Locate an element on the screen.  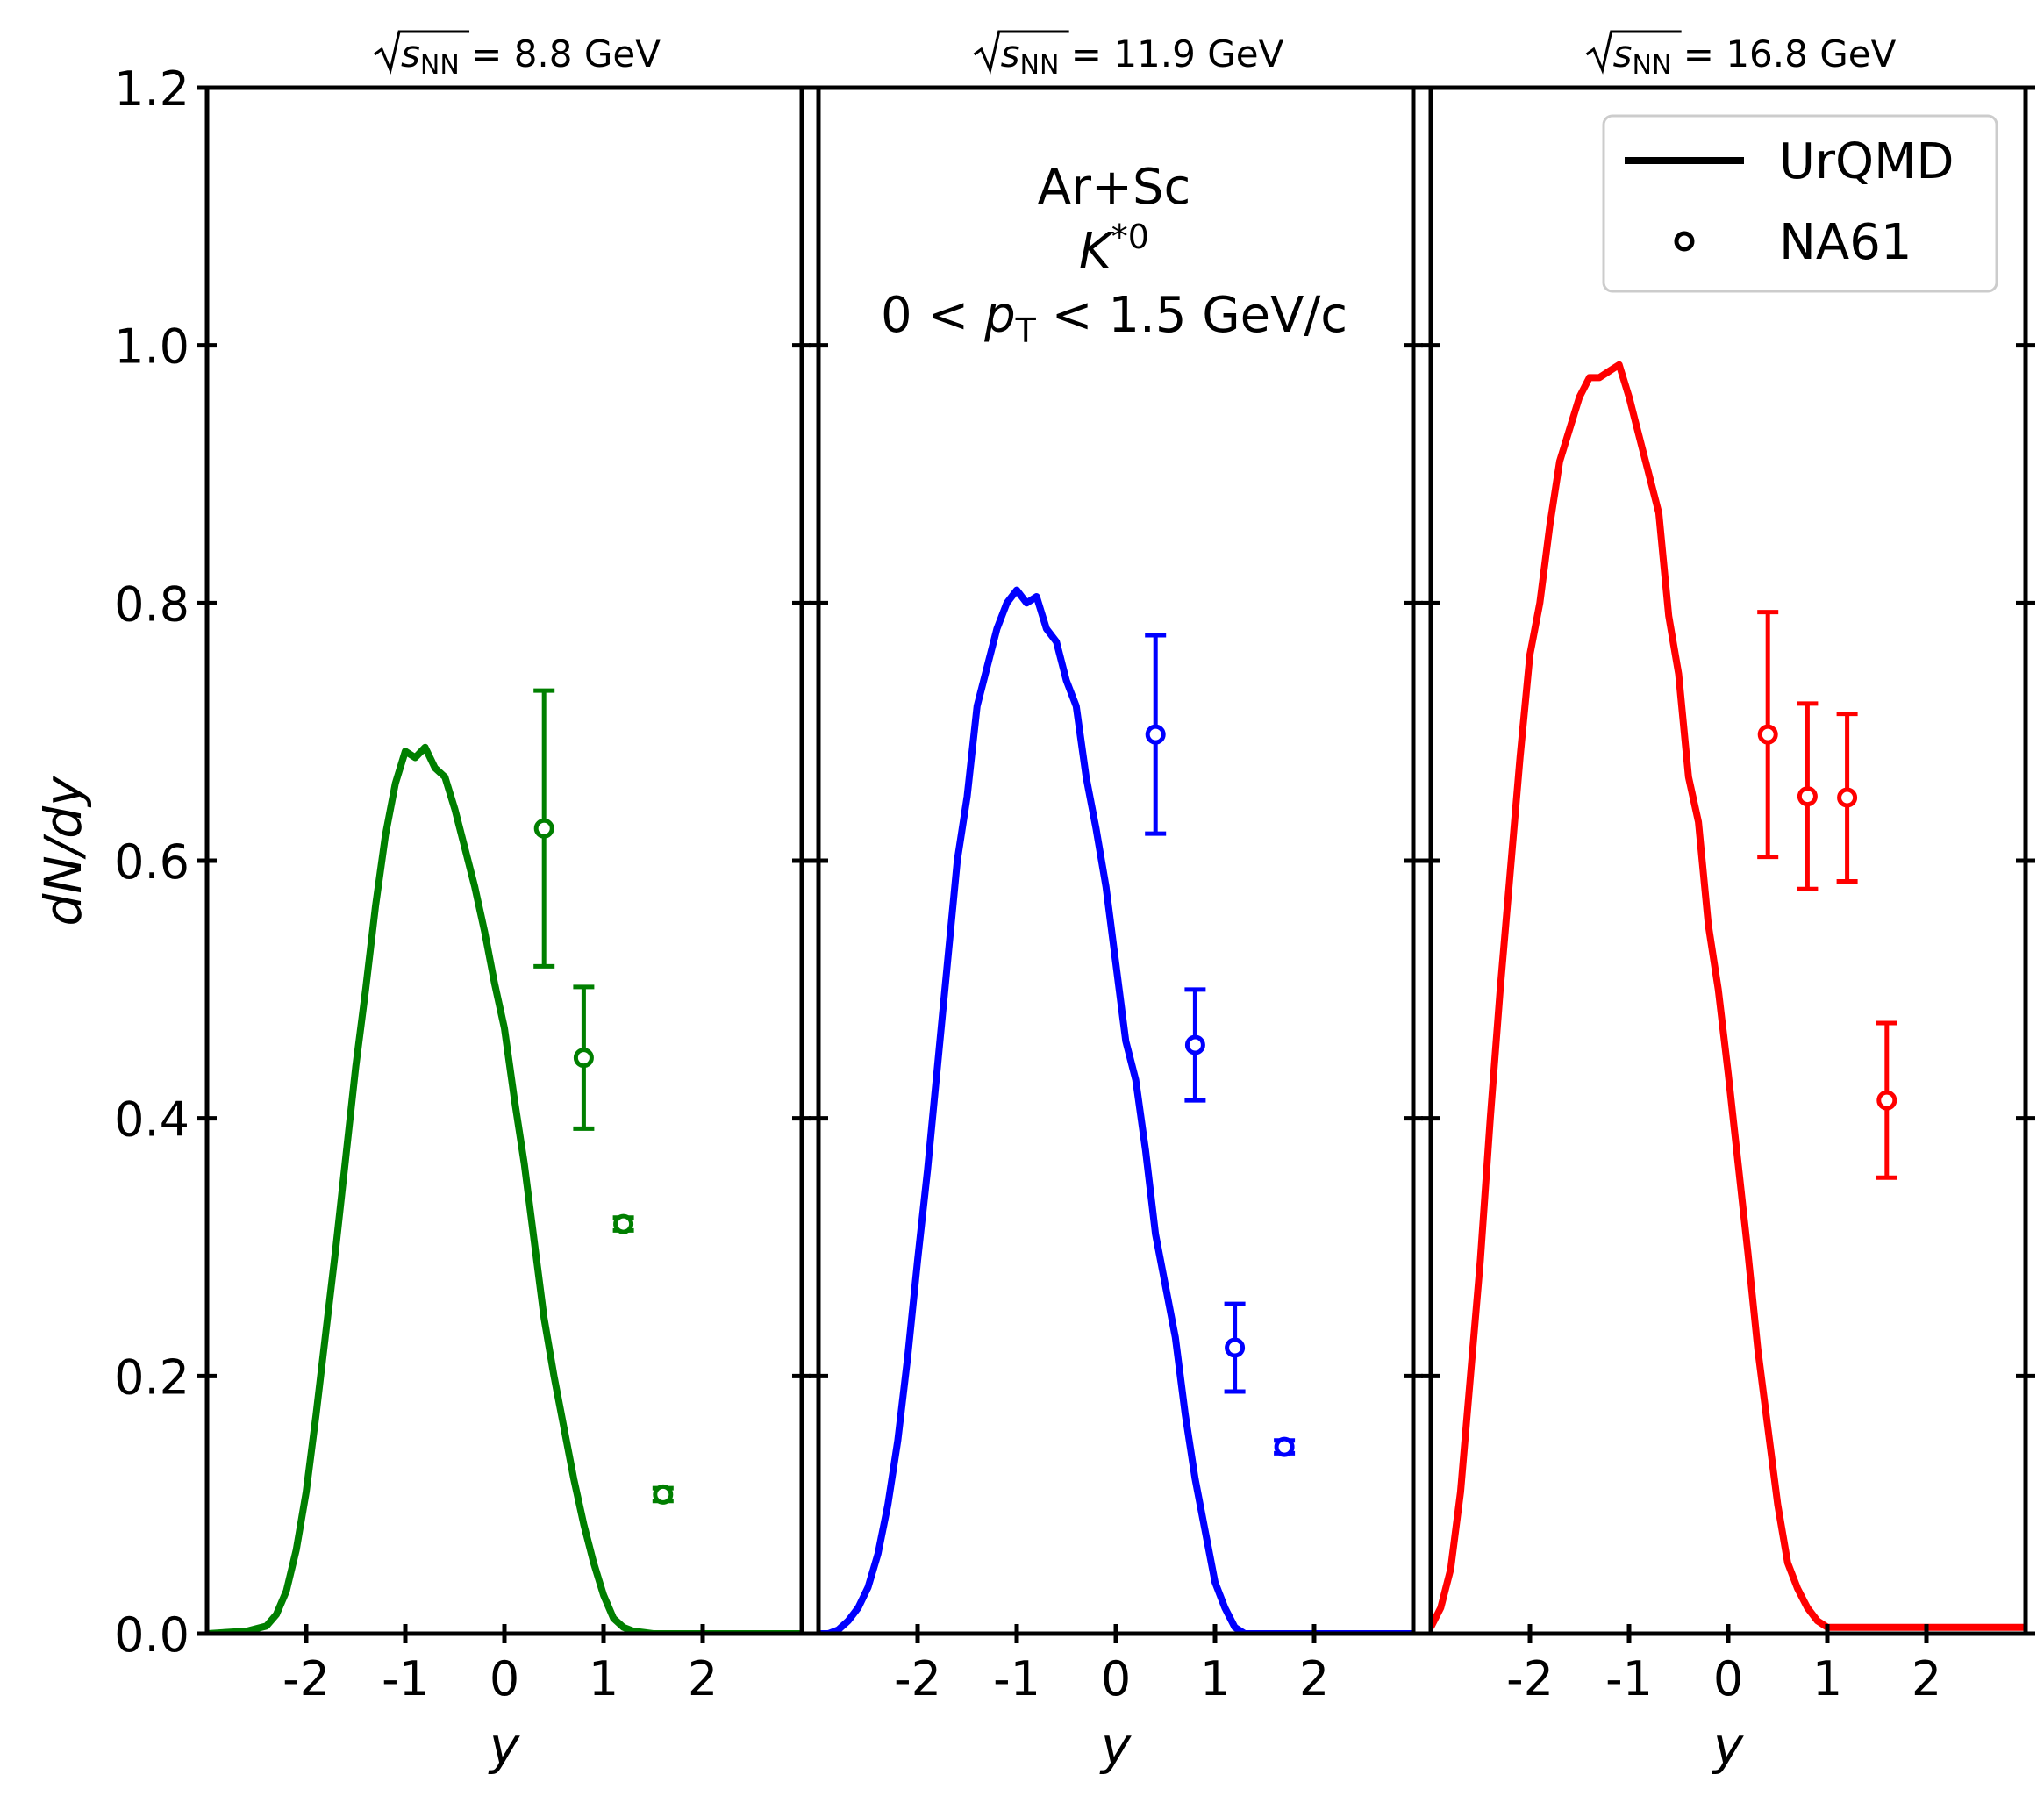
annotation-particle: K*0 is located at coordinates (1114, 249).